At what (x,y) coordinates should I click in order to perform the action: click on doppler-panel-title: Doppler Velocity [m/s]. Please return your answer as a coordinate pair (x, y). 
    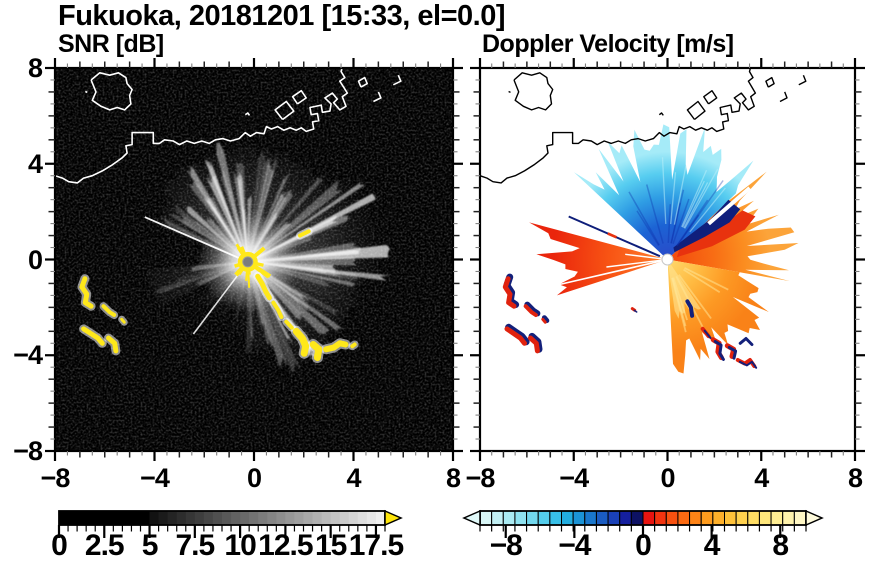
    Looking at the image, I should click on (608, 44).